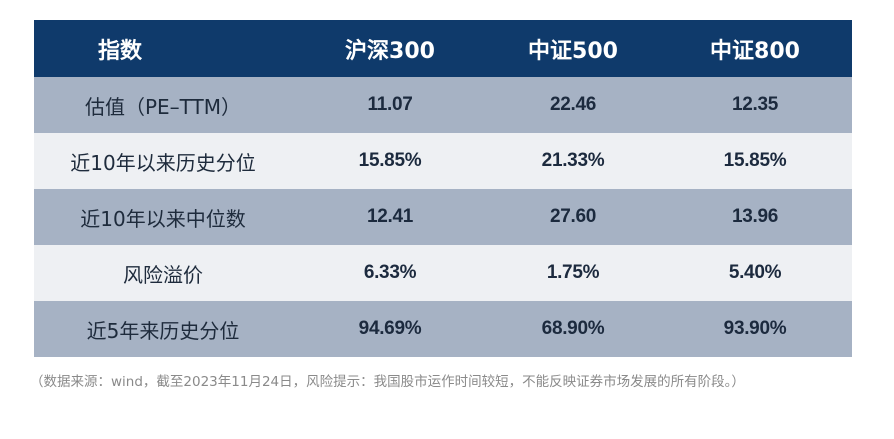  What do you see at coordinates (163, 330) in the screenshot?
I see `row-label: 近5年来历史分位` at bounding box center [163, 330].